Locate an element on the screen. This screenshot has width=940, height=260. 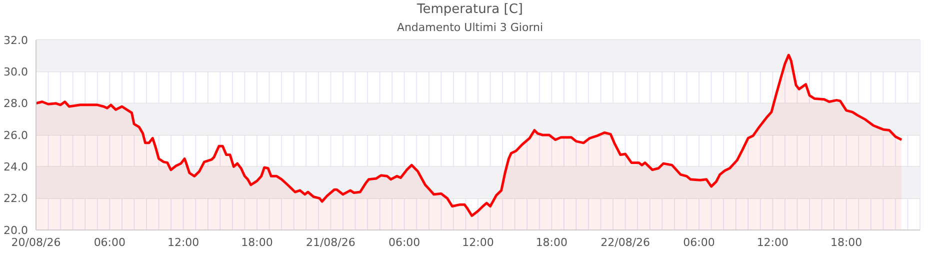
y-tick-label: 24.0 is located at coordinates (16, 167).